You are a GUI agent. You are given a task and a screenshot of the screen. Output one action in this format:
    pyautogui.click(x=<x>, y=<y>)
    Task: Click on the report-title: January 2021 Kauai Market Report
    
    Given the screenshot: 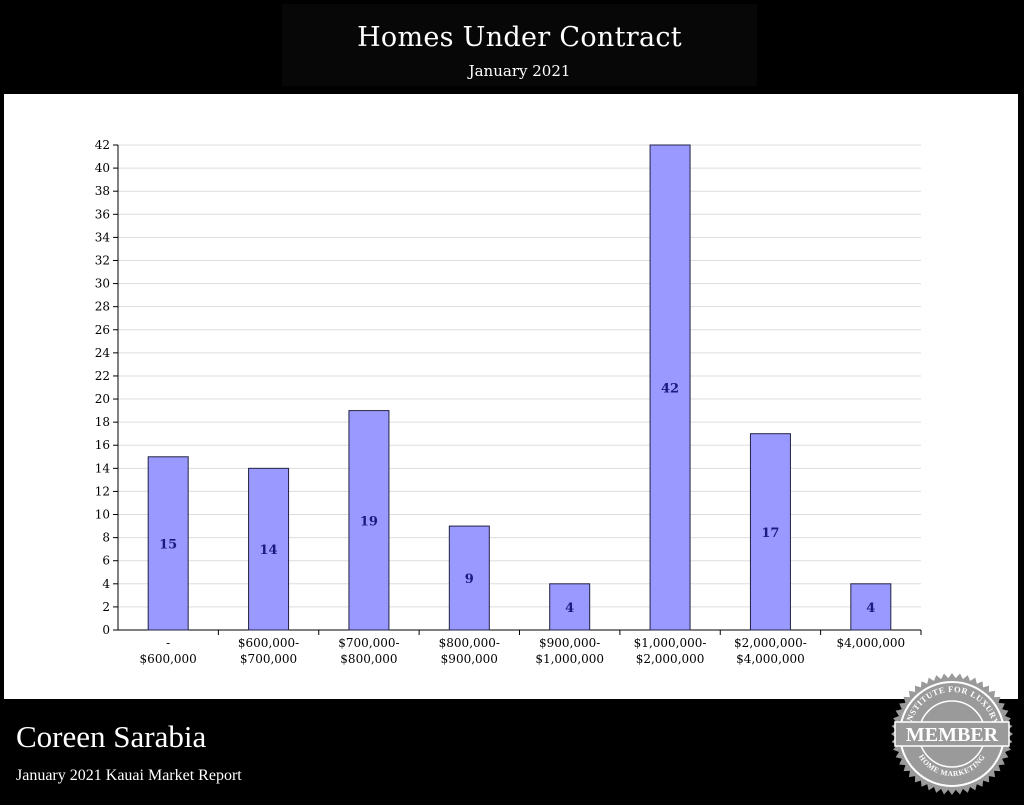 What is the action you would take?
    pyautogui.click(x=129, y=775)
    